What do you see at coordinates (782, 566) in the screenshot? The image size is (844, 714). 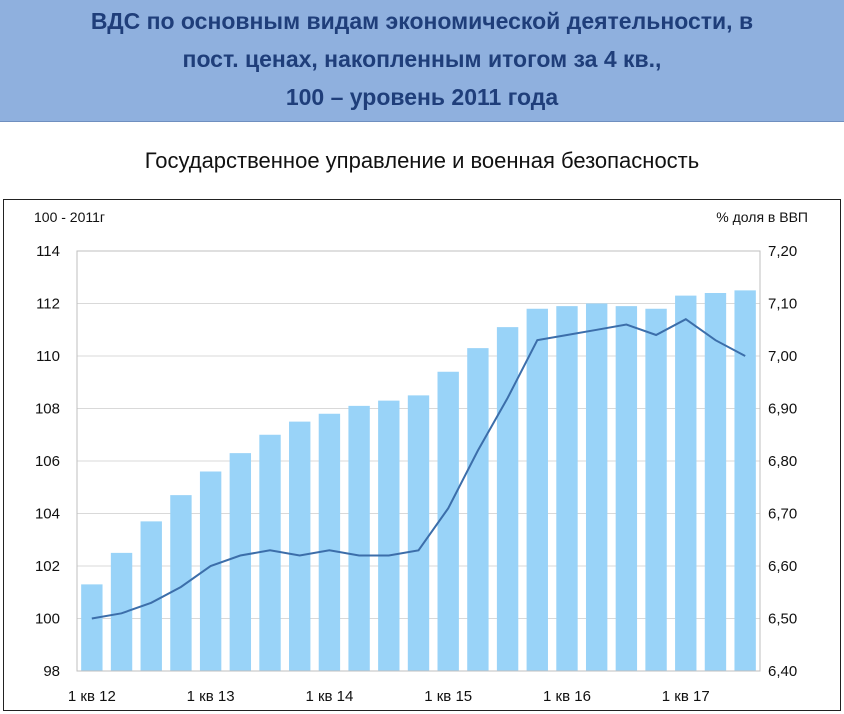 I see `right-tick-label: 6,60` at bounding box center [782, 566].